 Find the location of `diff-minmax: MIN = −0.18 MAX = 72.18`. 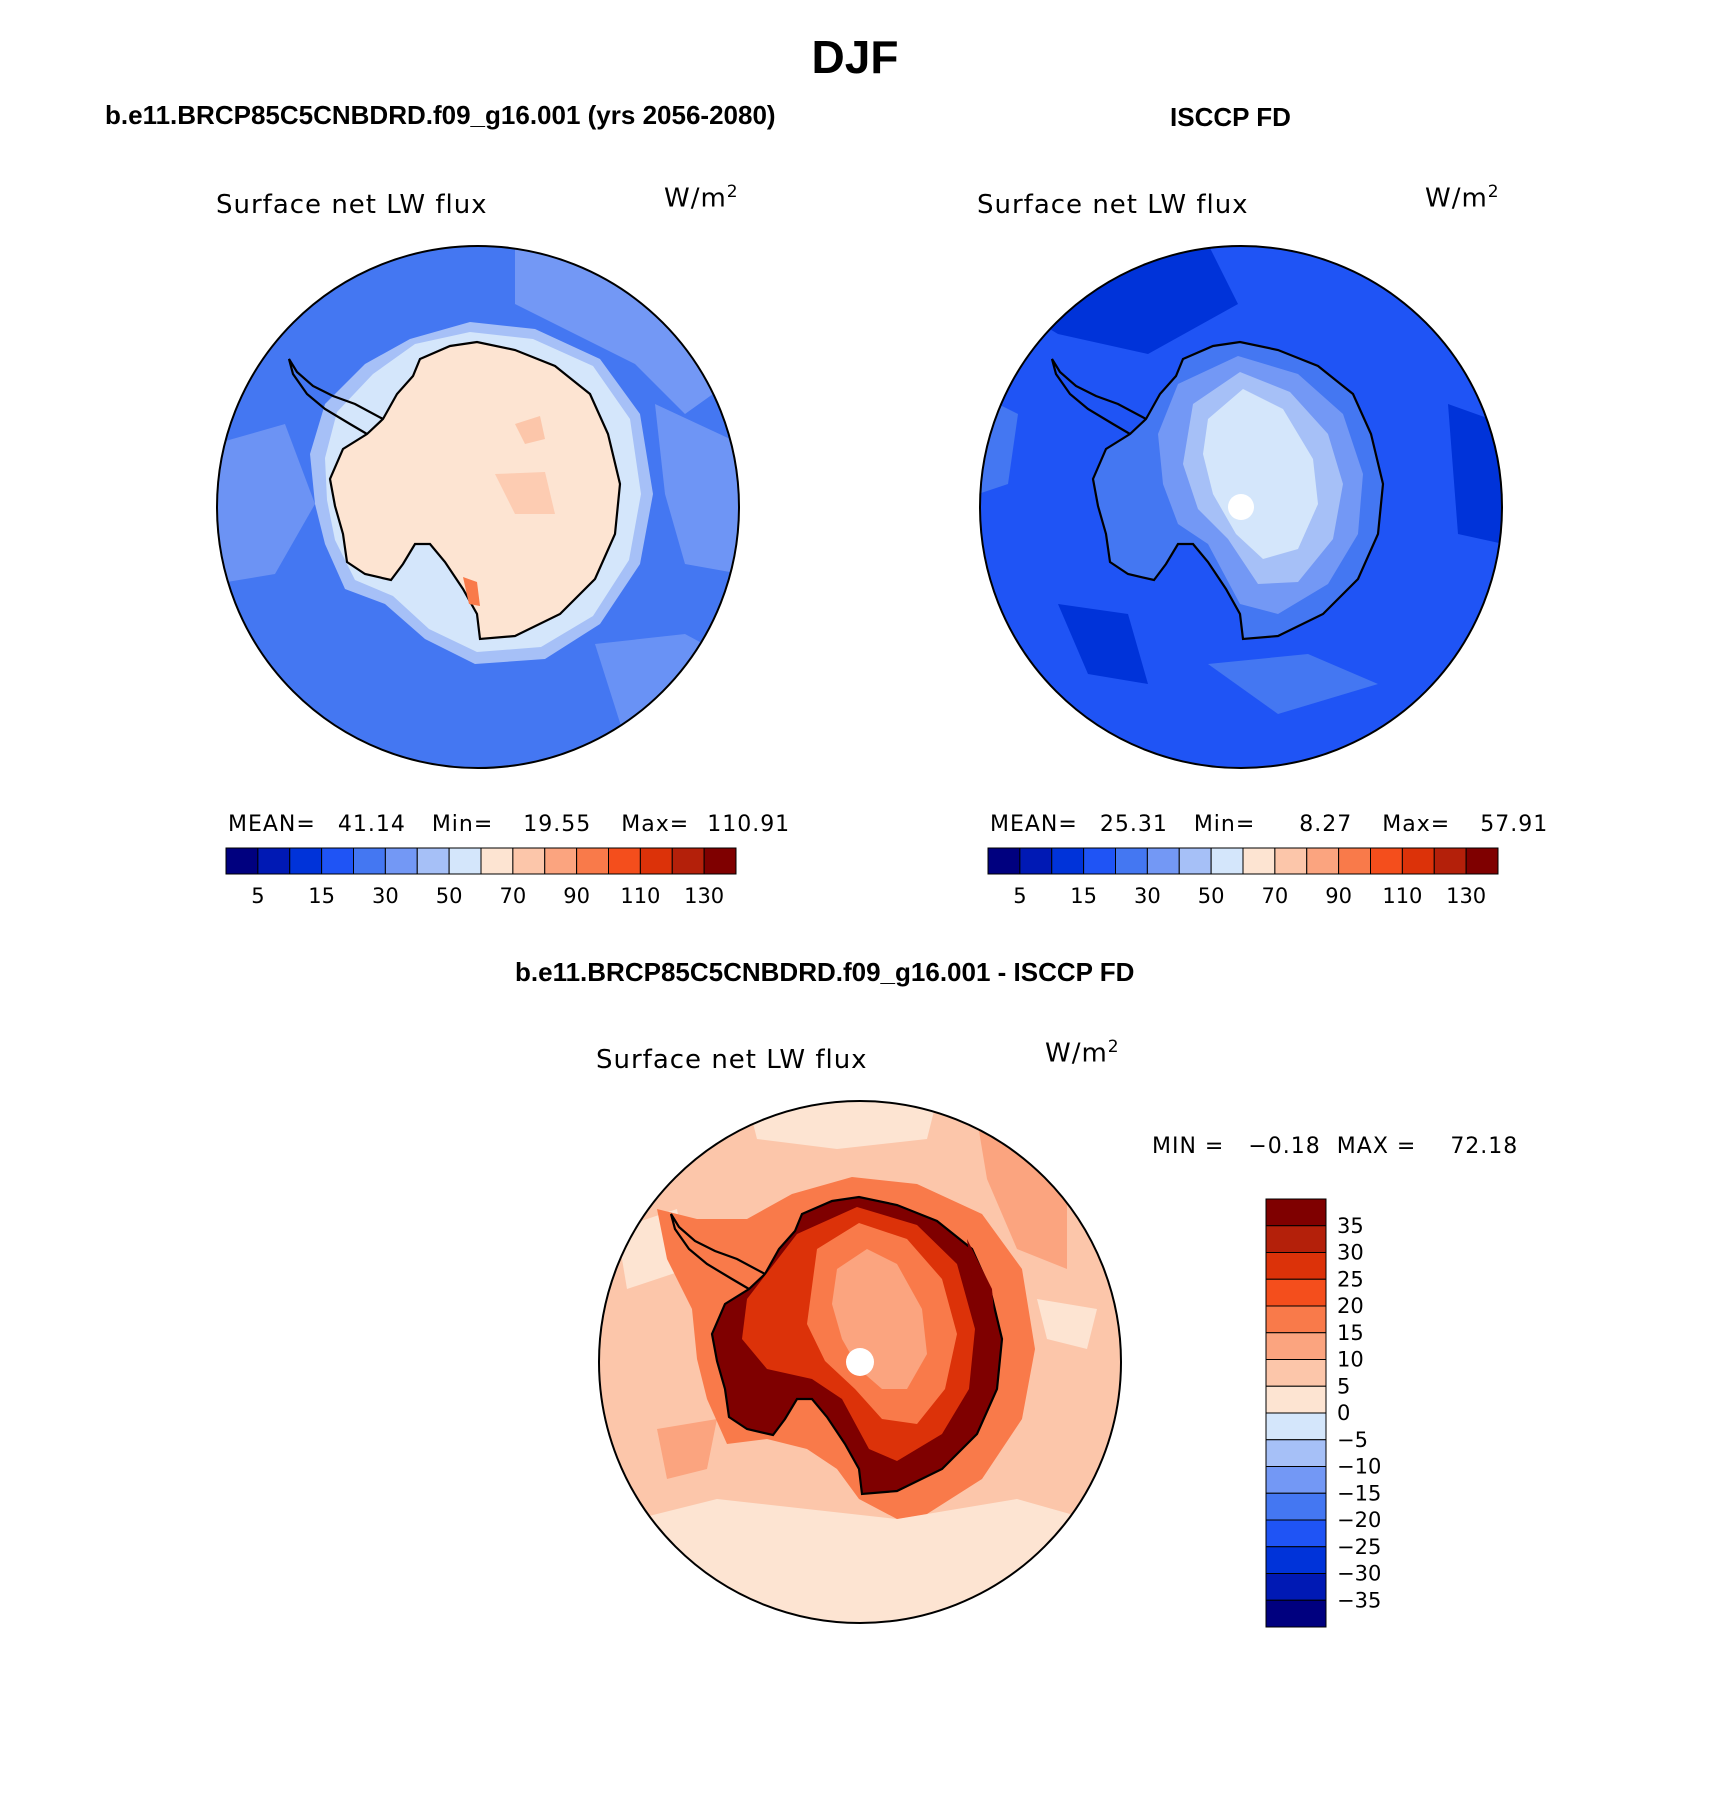

diff-minmax: MIN = −0.18 MAX = 72.18 is located at coordinates (1335, 1146).